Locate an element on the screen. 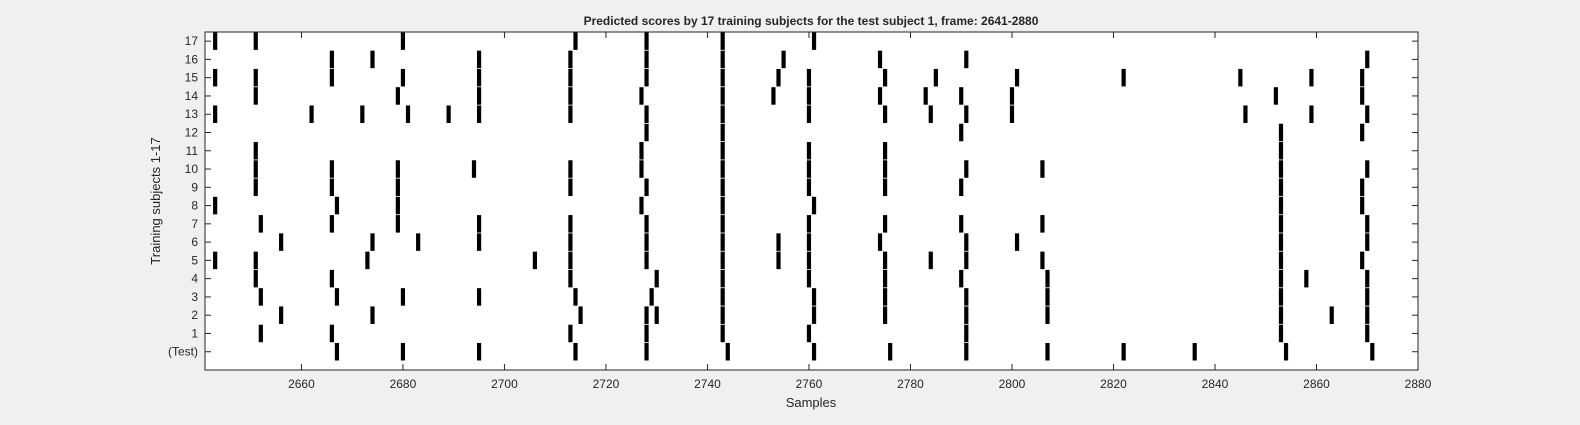 The width and height of the screenshot is (1580, 425). x-tick-label: 2740 is located at coordinates (707, 384).